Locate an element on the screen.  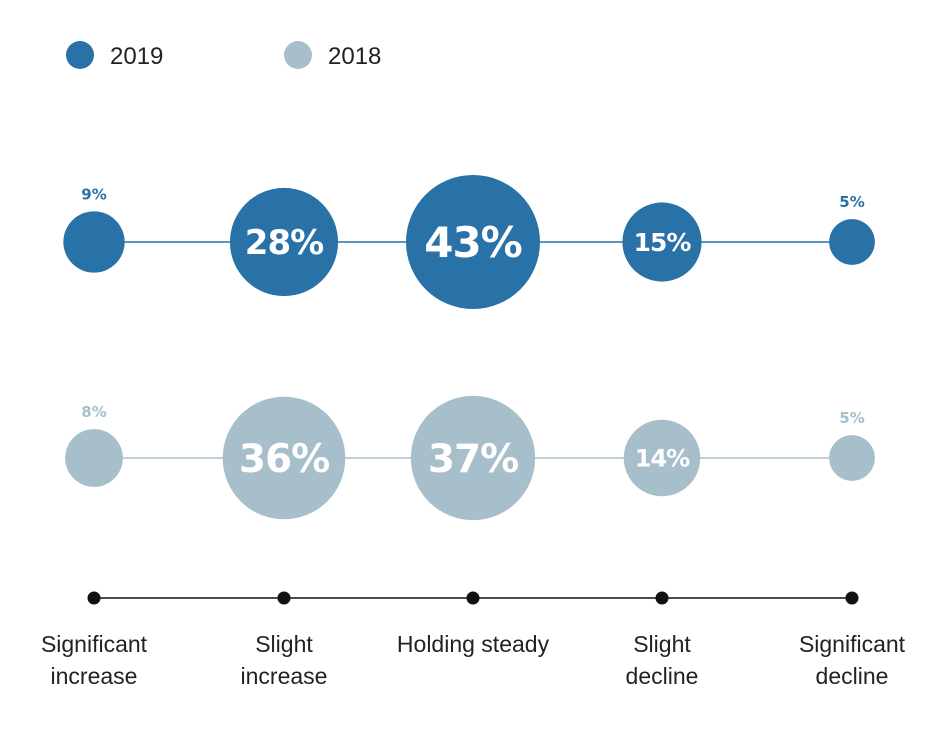
value-label-2018-4: 5% is located at coordinates (851, 418).